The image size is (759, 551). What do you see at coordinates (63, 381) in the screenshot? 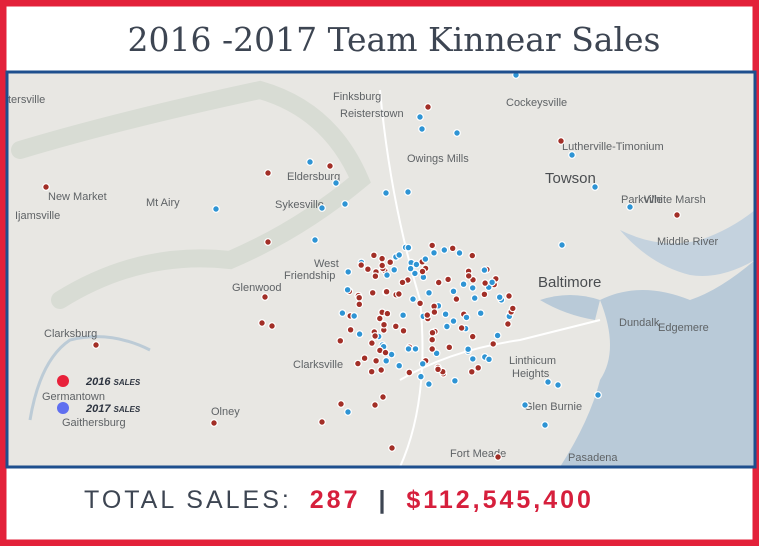
I see `legend-swatch` at bounding box center [63, 381].